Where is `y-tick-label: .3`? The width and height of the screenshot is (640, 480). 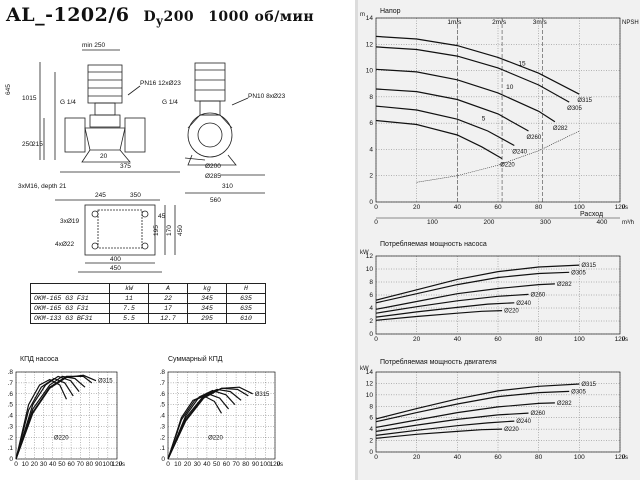 y-tick-label: .3 is located at coordinates (163, 426).